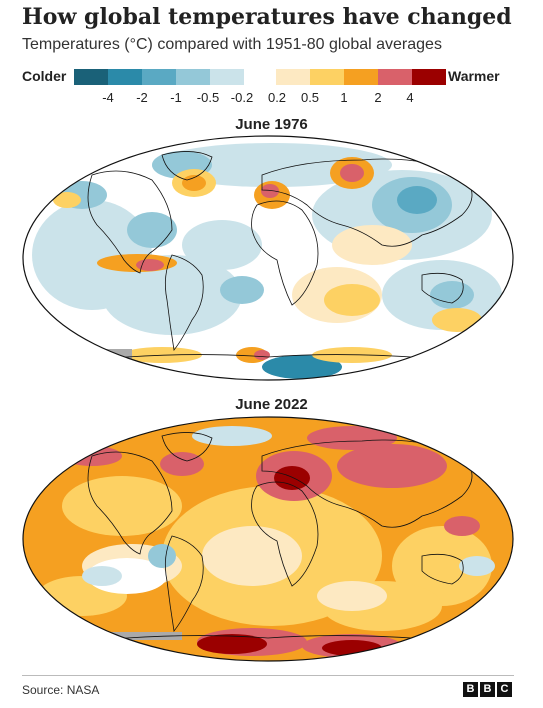 The width and height of the screenshot is (543, 708). What do you see at coordinates (268, 675) in the screenshot?
I see `footer-divider` at bounding box center [268, 675].